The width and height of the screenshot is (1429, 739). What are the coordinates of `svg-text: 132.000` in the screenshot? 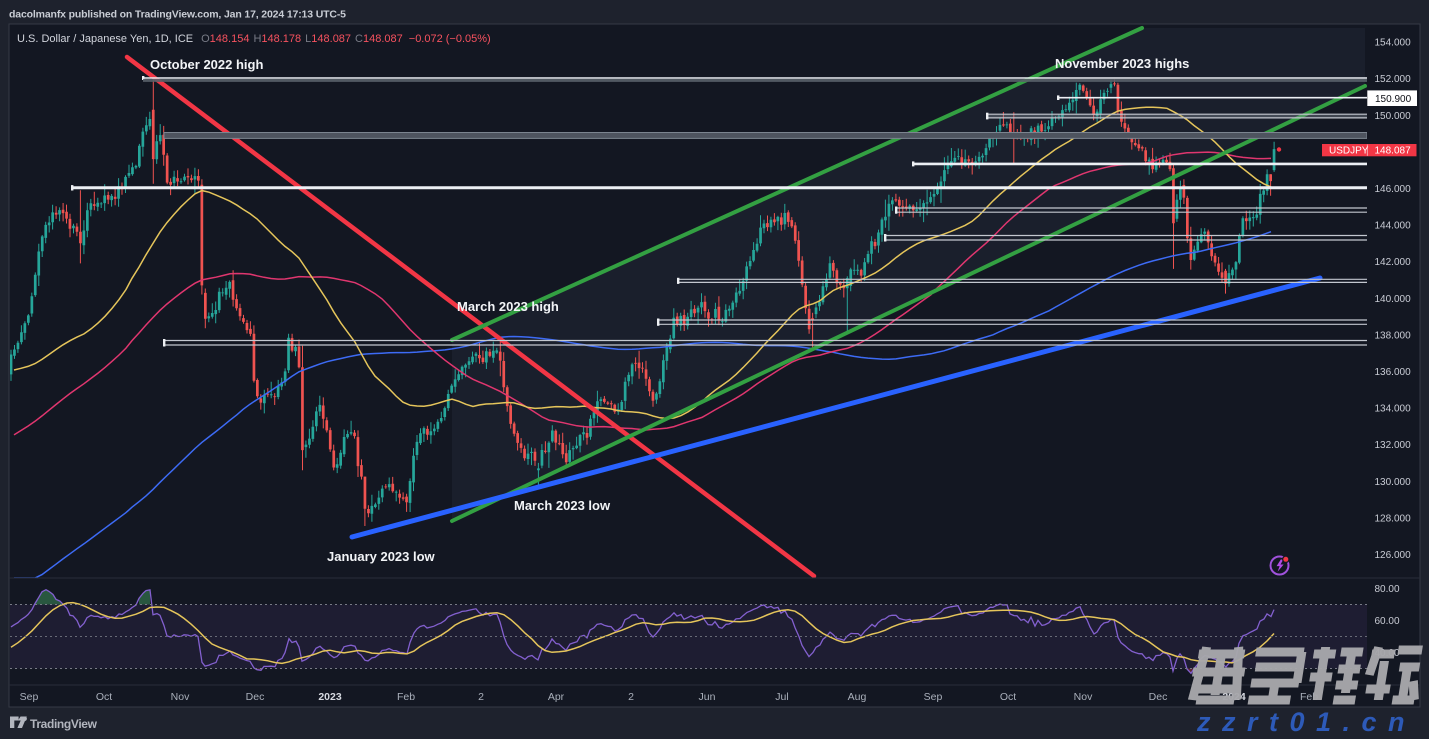 It's located at (1393, 445).